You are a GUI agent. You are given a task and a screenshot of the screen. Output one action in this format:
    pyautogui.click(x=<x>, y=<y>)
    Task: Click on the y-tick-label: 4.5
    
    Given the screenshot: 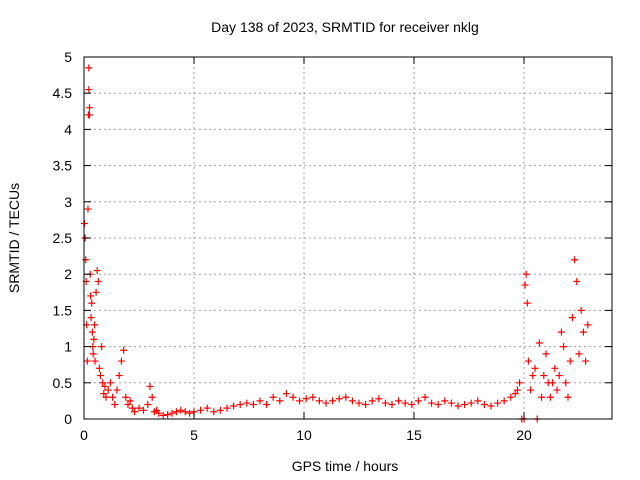 What is the action you would take?
    pyautogui.click(x=63, y=93)
    